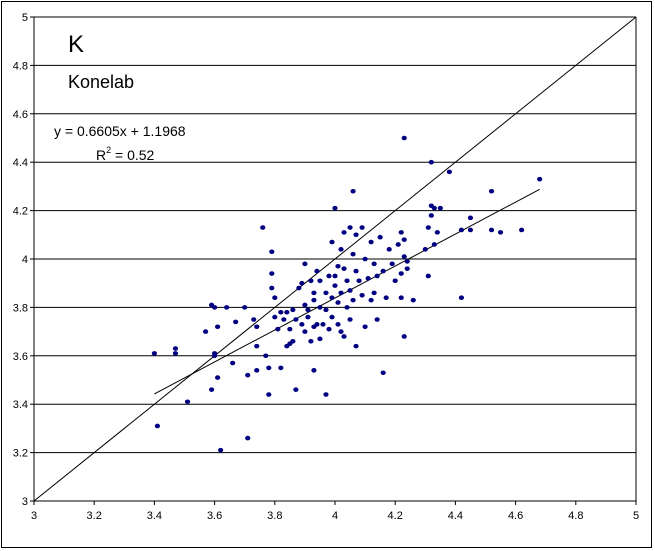 This screenshot has height=551, width=655. What do you see at coordinates (20, 115) in the screenshot?
I see `y-tick-label: 4.6` at bounding box center [20, 115].